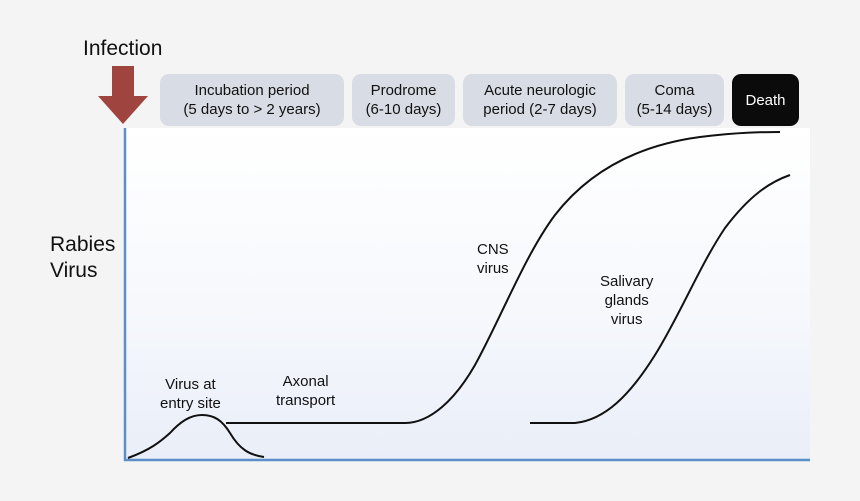 The height and width of the screenshot is (501, 860). Describe the element at coordinates (540, 100) in the screenshot. I see `phase-acute-neurologic: Acute neurologic period (2-7 days)` at that location.